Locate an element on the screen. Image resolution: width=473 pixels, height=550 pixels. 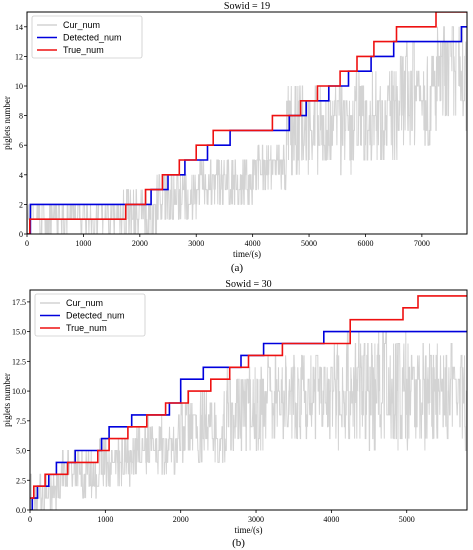
y-tick-label: 0.0 is located at coordinates (21, 510).